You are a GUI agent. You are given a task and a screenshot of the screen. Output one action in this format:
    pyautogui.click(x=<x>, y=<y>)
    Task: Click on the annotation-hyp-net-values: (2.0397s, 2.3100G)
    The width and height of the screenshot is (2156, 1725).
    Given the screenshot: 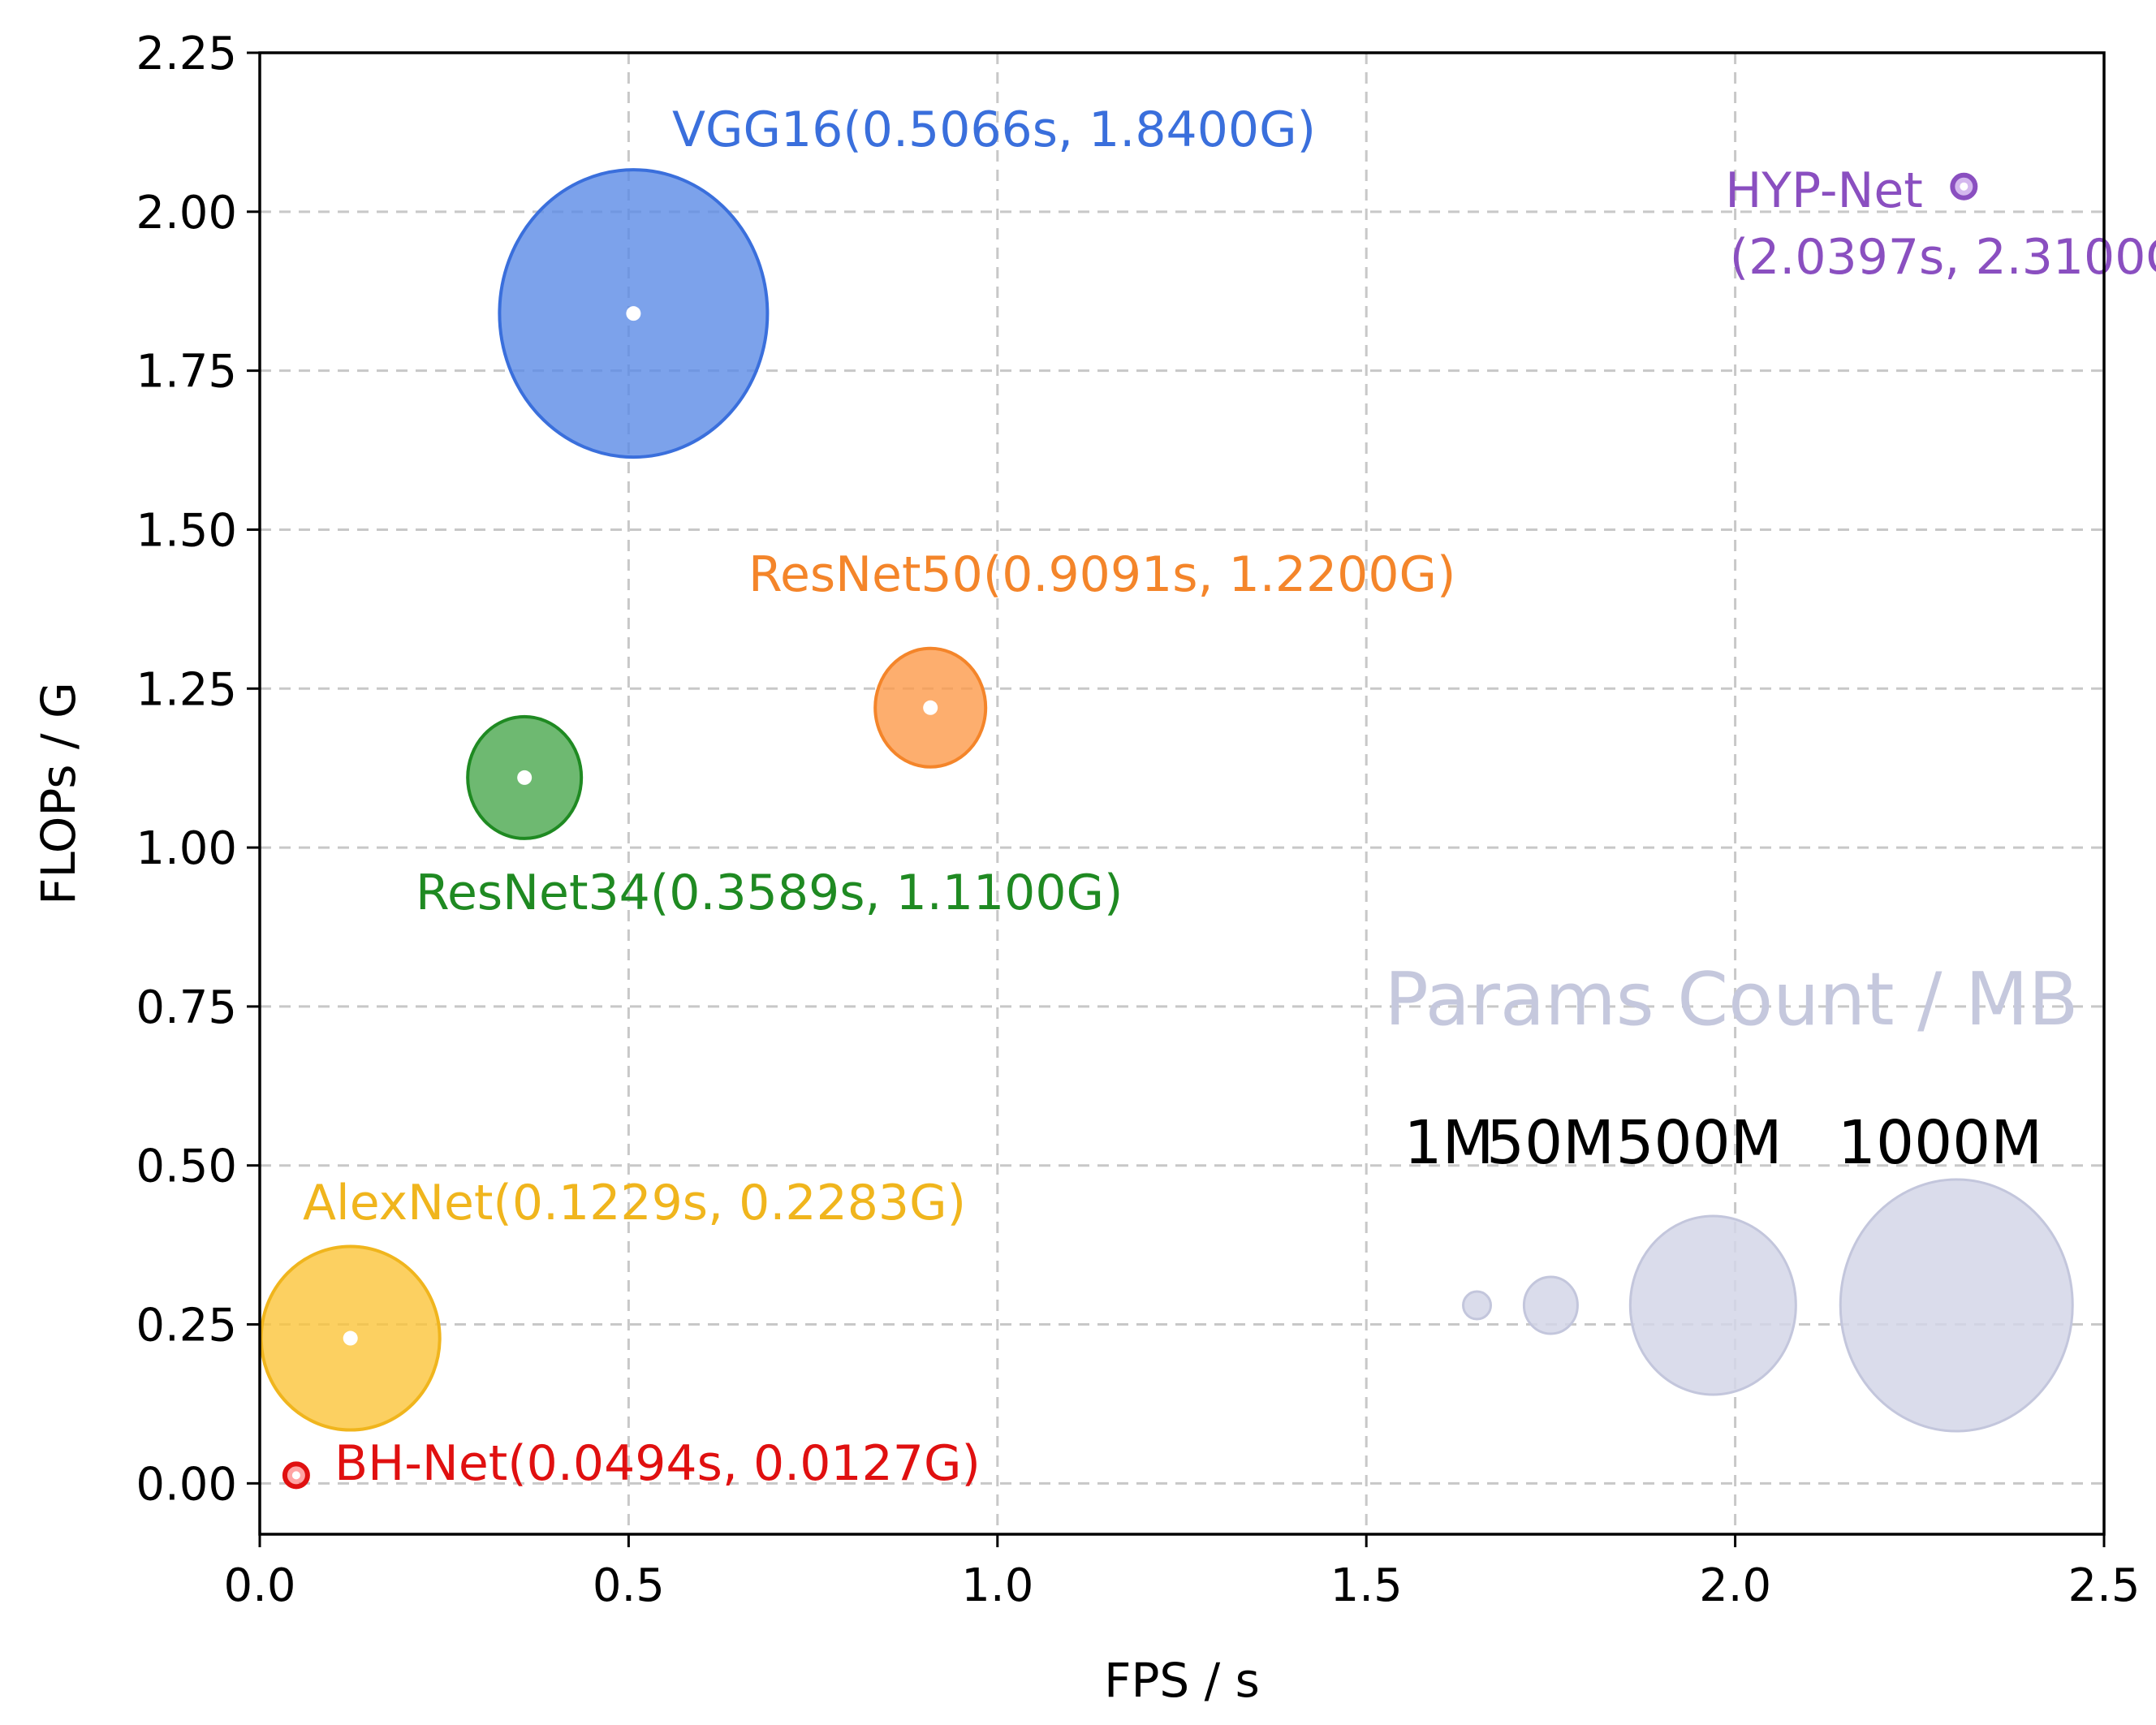 What is the action you would take?
    pyautogui.click(x=1943, y=257)
    